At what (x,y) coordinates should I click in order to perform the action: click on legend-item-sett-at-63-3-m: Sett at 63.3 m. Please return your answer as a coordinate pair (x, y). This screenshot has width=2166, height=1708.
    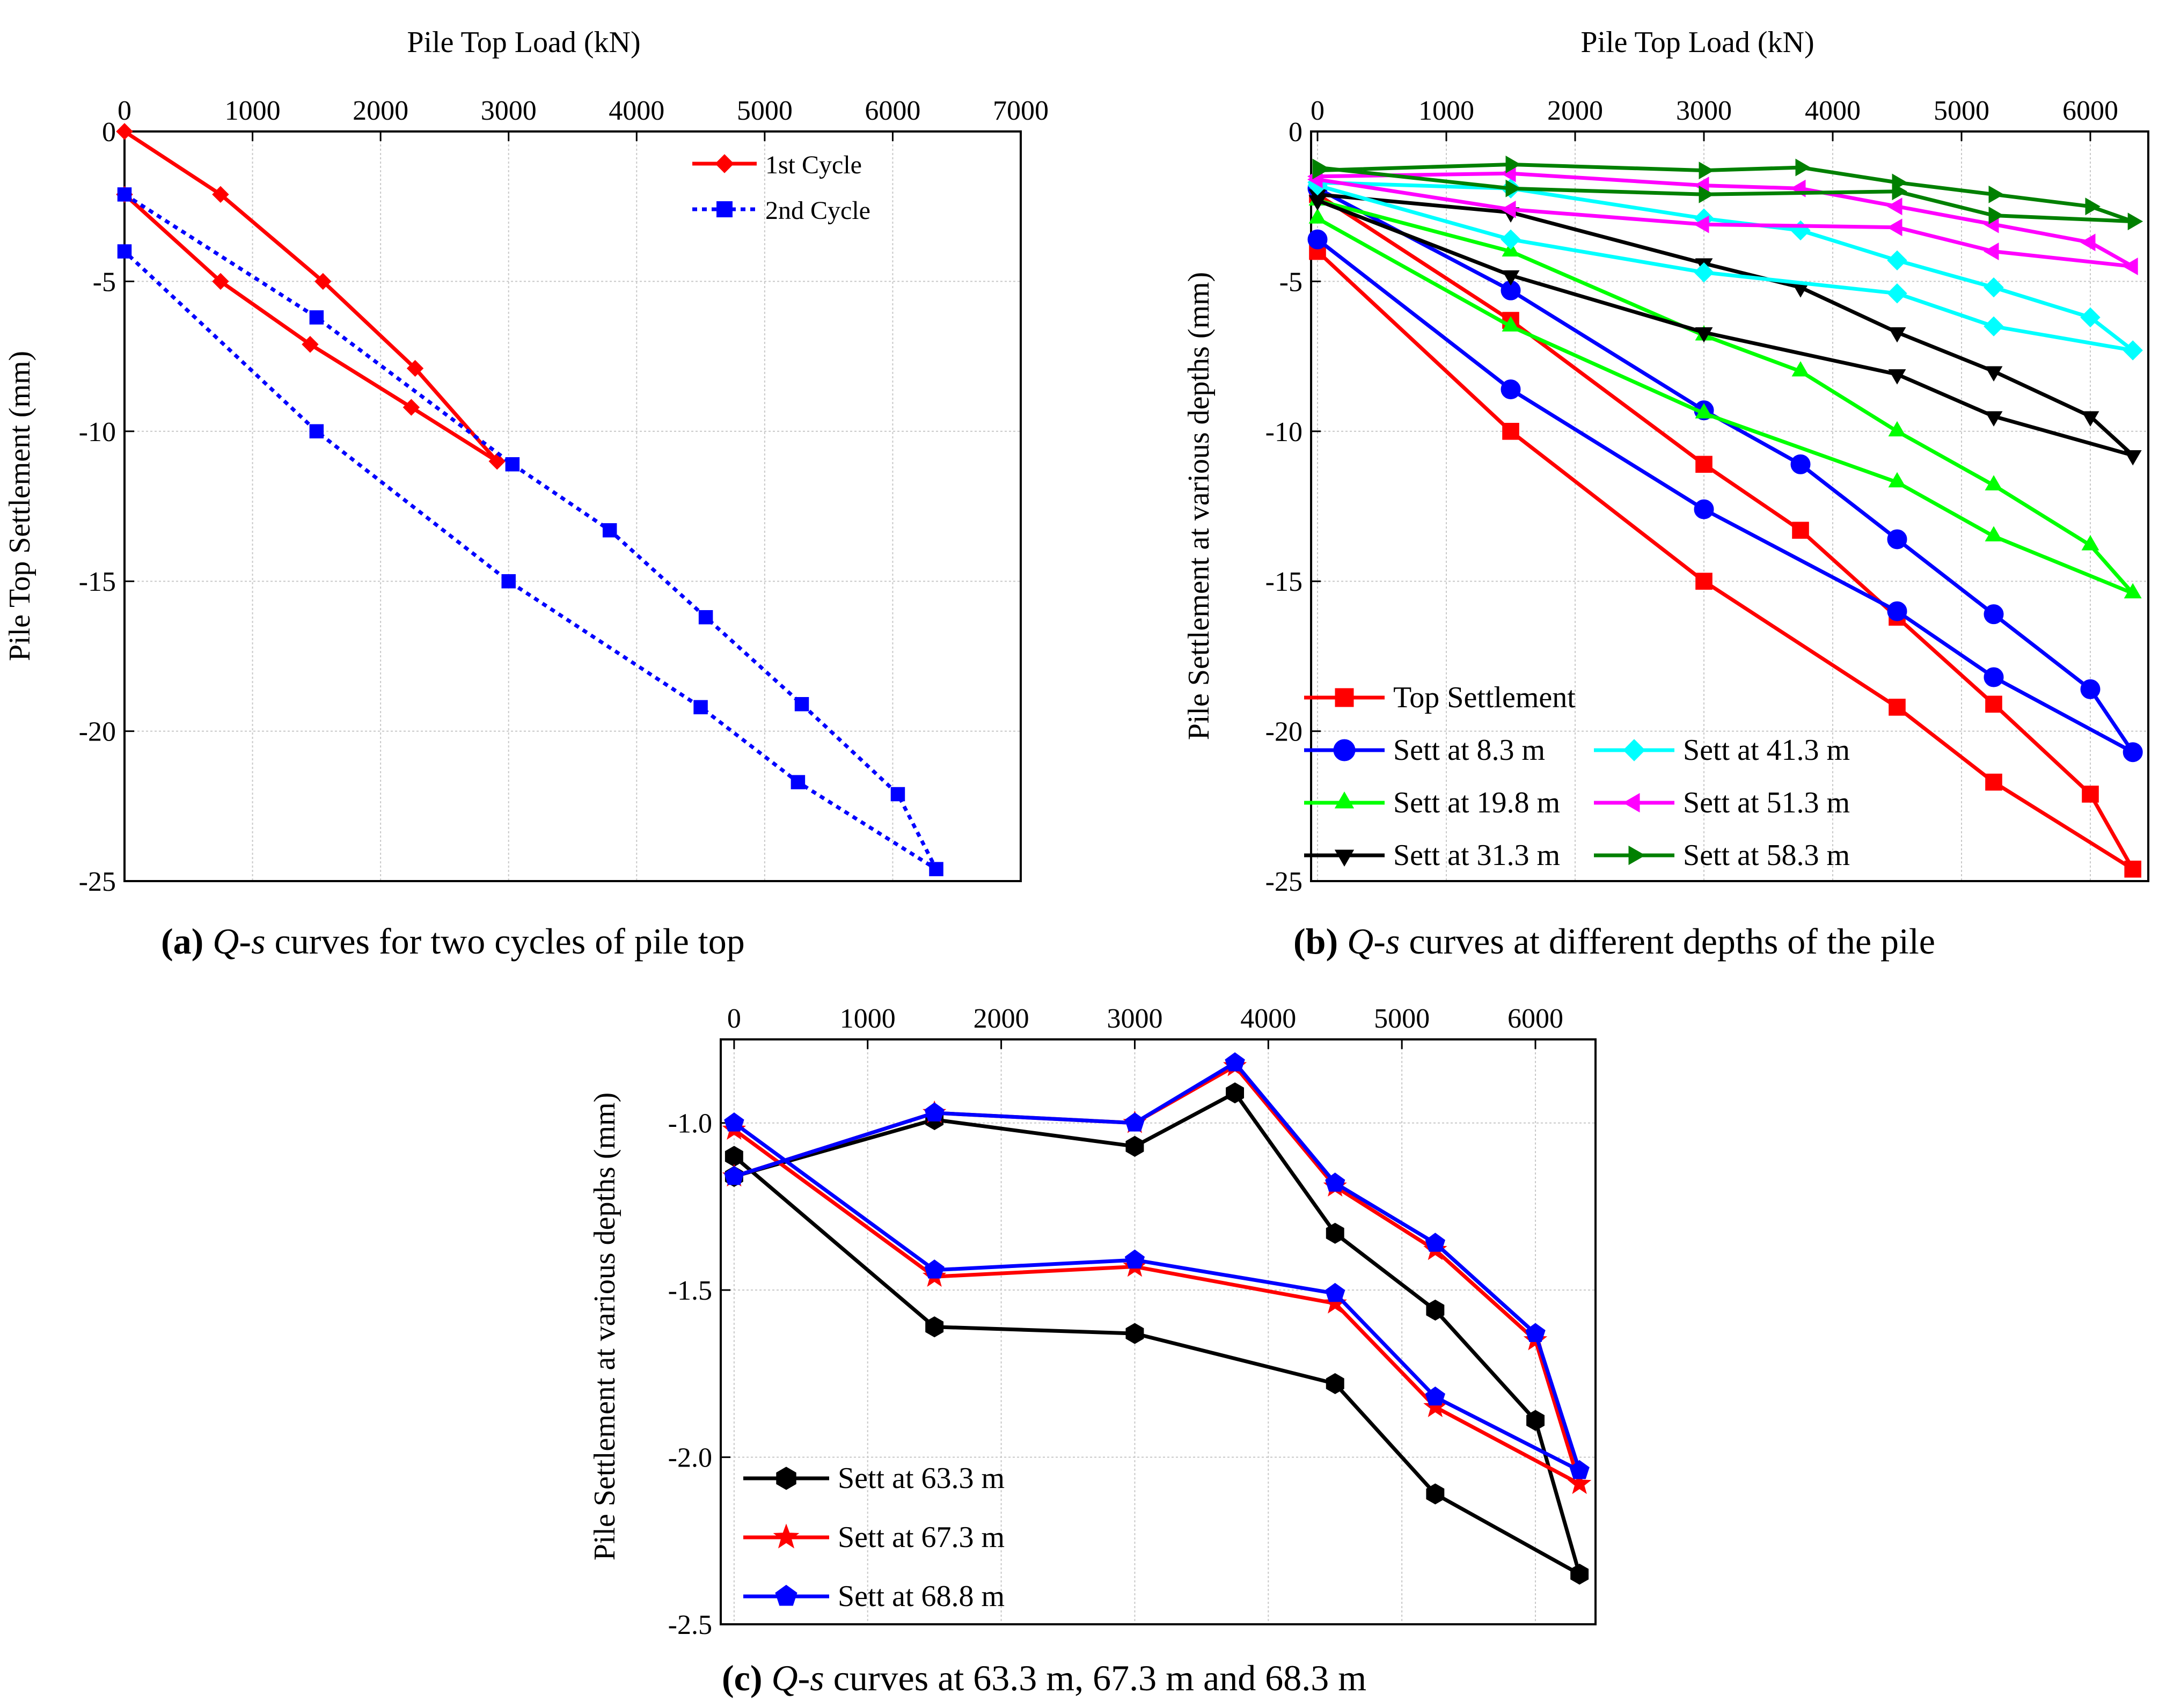
    Looking at the image, I should click on (874, 1478).